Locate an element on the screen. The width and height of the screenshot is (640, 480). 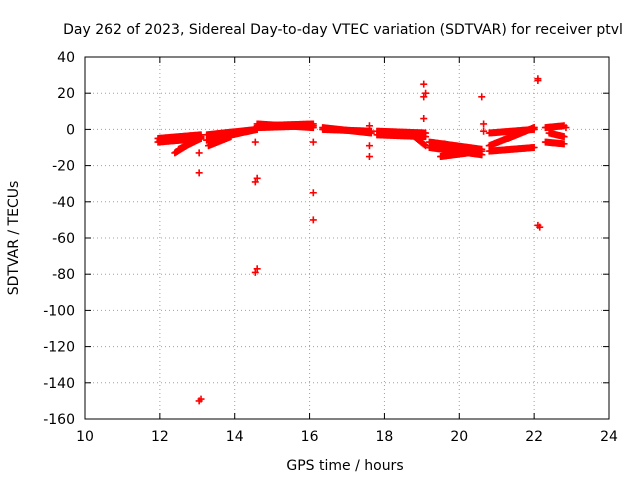
x-axis-title: GPS time / hours is located at coordinates (344, 466).